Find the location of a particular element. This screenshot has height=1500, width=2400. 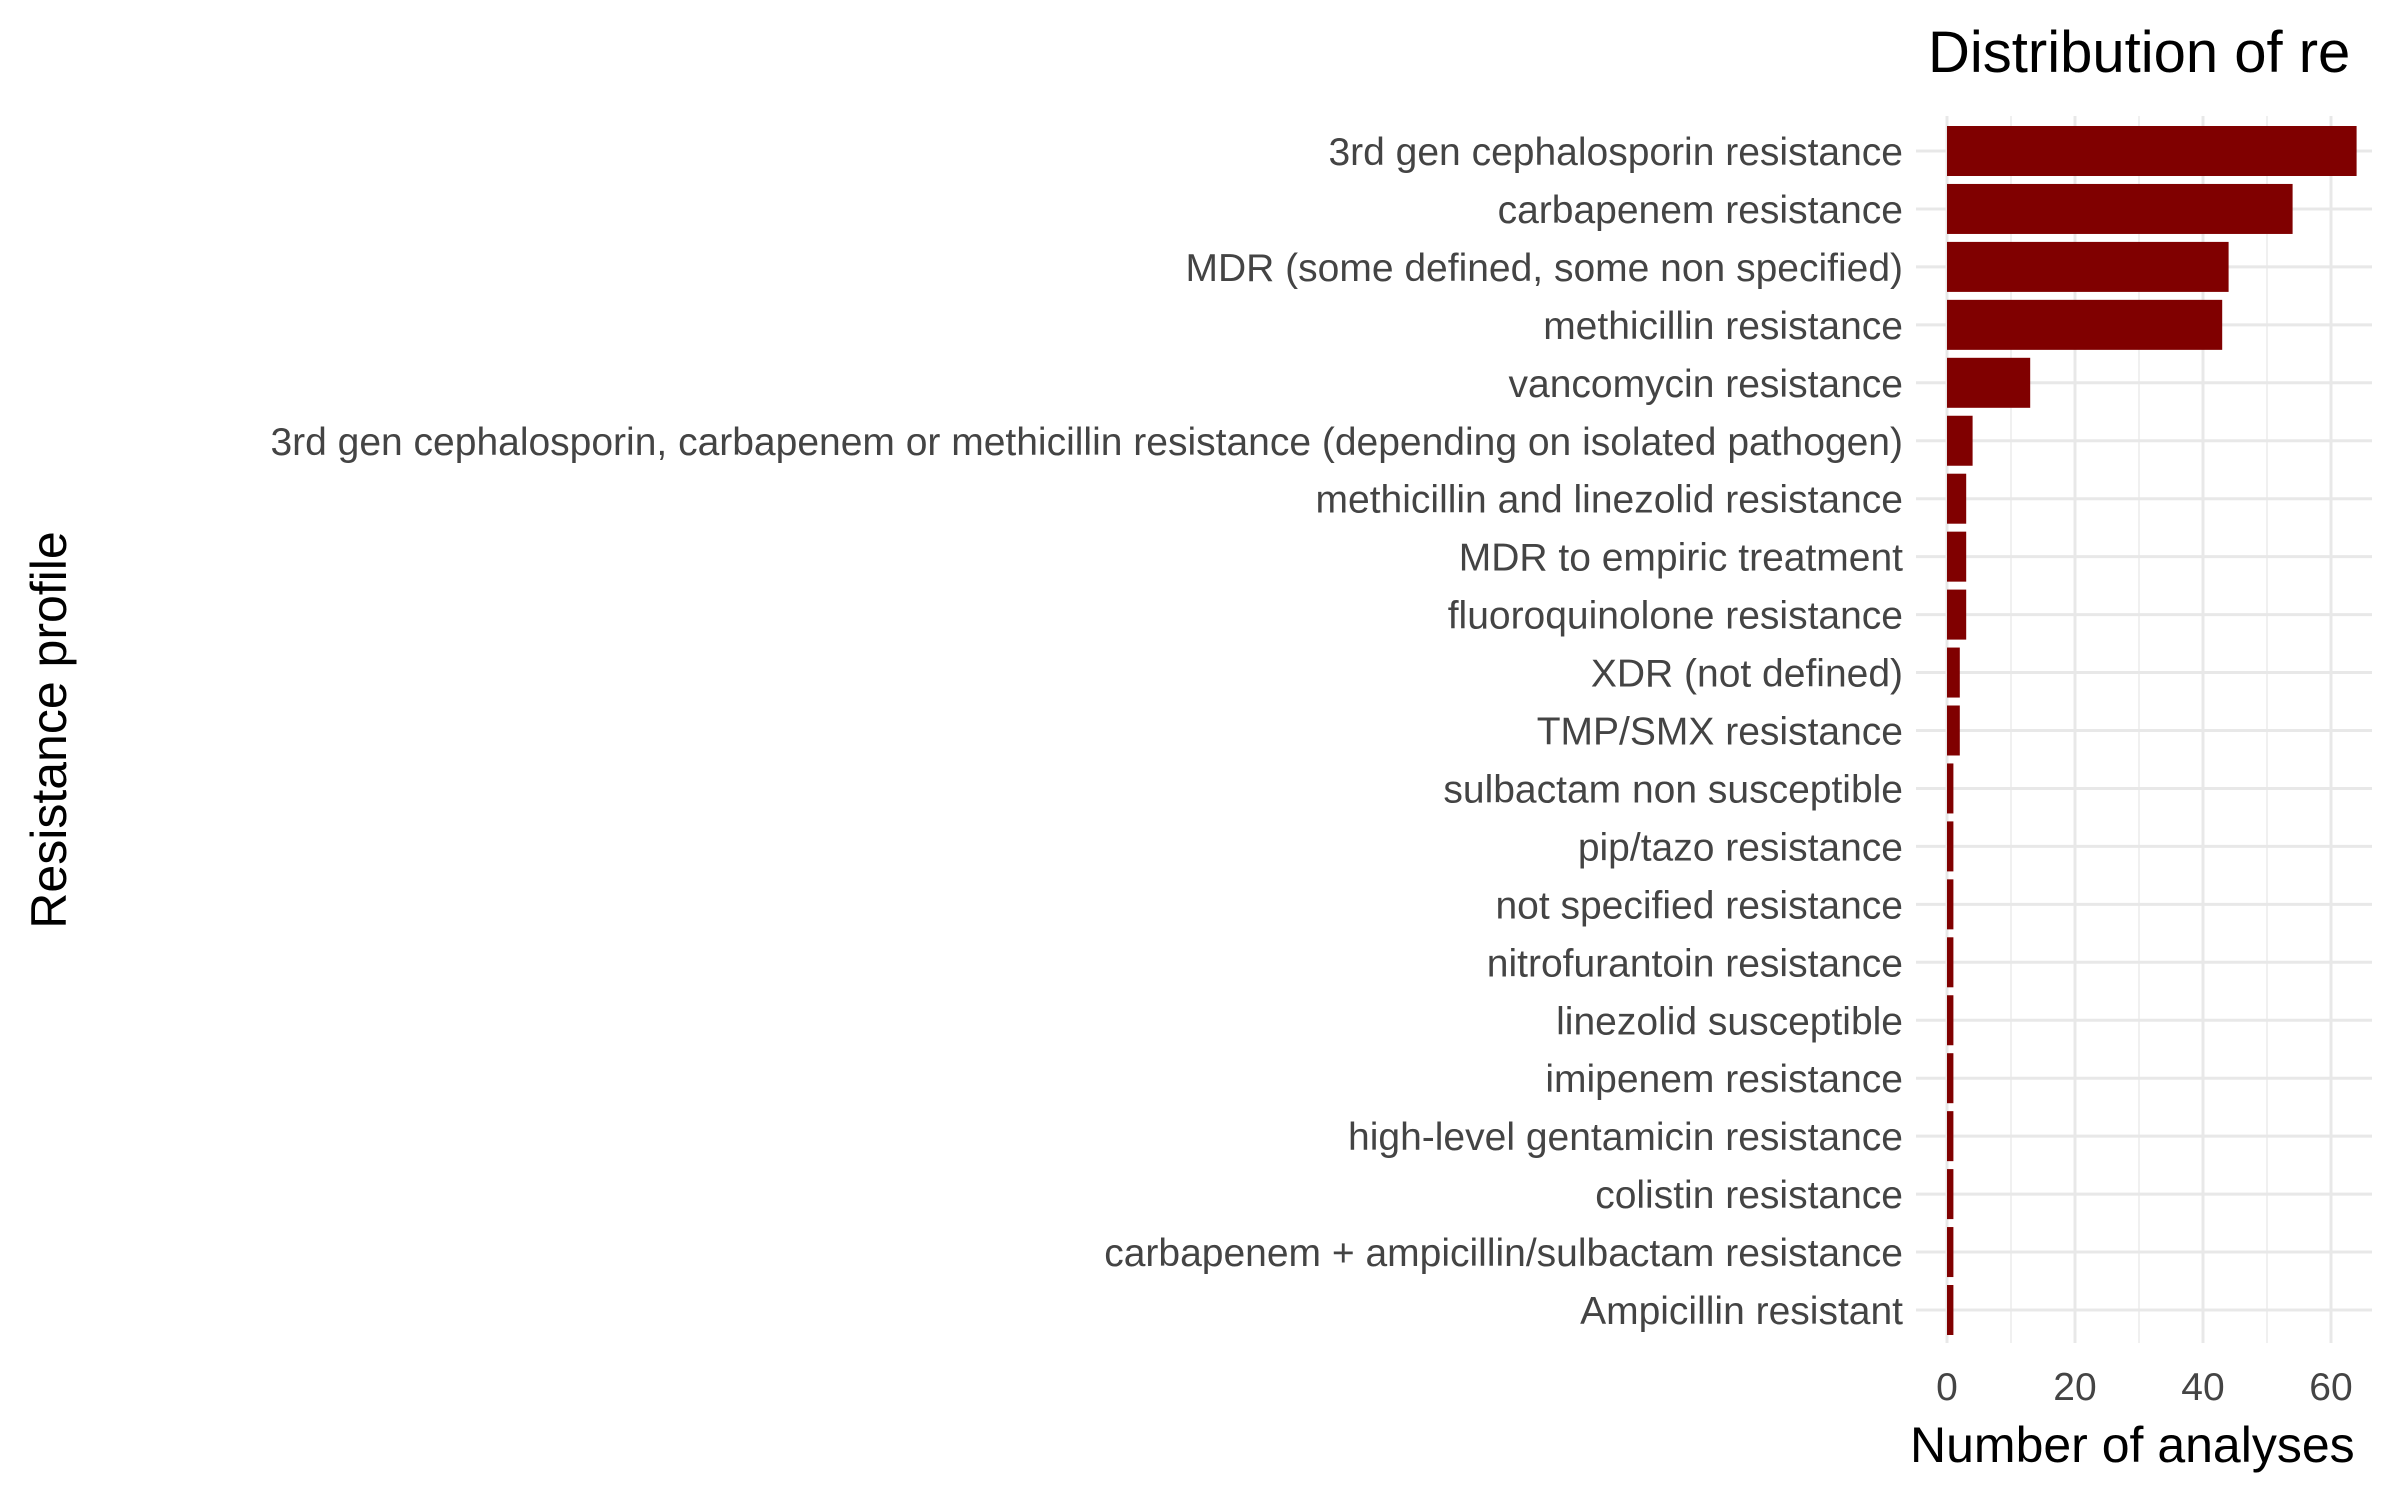

category-label: sulbactam non susceptible is located at coordinates (1673, 789).